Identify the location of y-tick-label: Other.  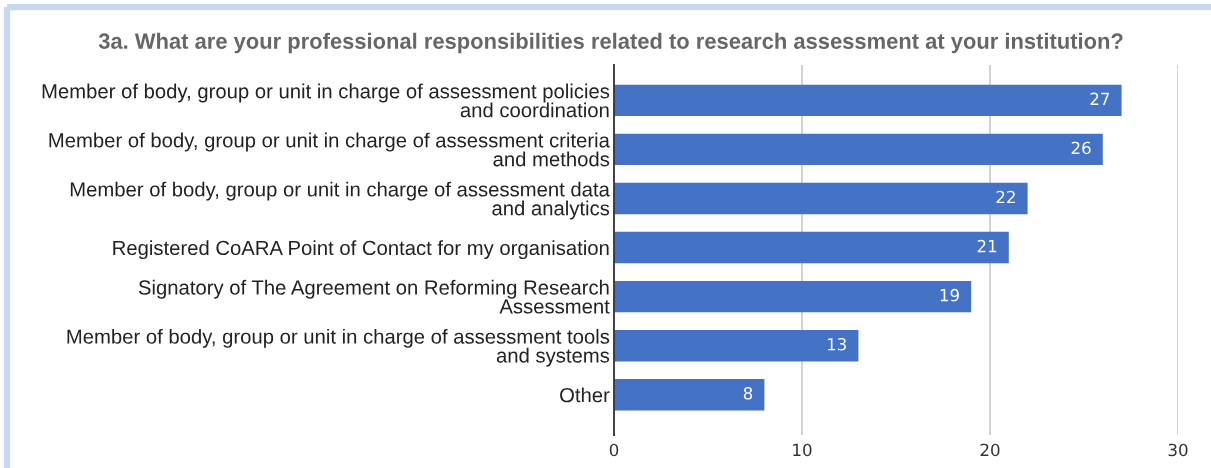
(585, 395).